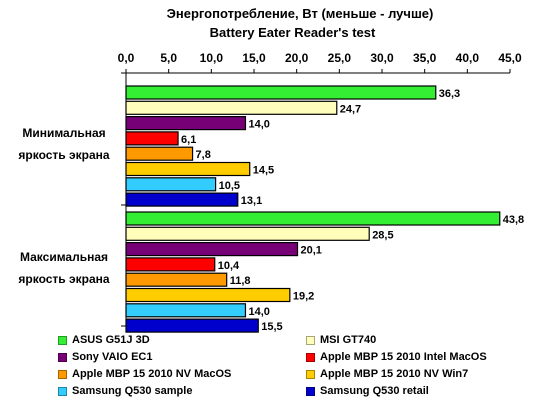 The width and height of the screenshot is (550, 400). What do you see at coordinates (254, 58) in the screenshot?
I see `x-tick-label: 15,0` at bounding box center [254, 58].